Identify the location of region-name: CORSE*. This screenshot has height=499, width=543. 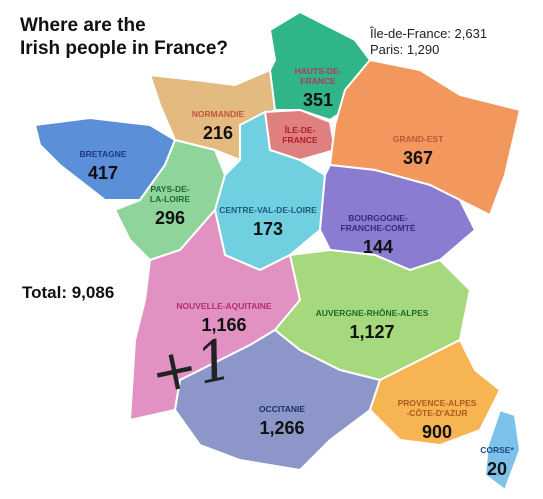
(497, 450).